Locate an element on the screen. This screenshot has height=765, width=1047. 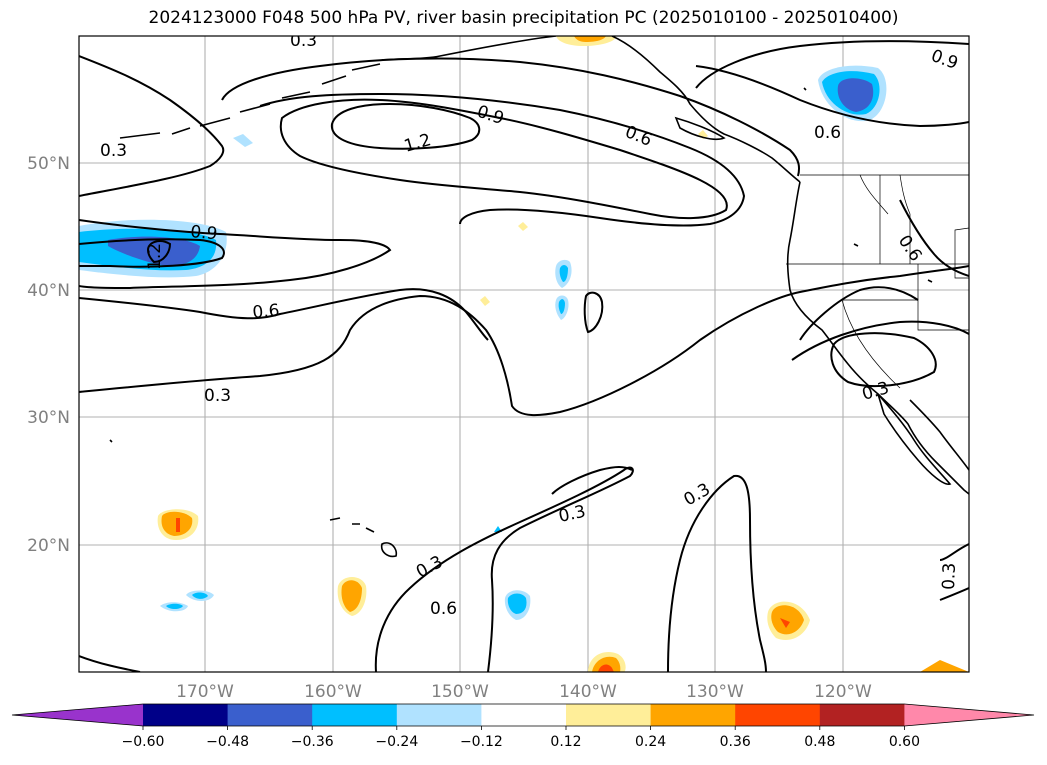
lon-label: 170°W is located at coordinates (205, 692).